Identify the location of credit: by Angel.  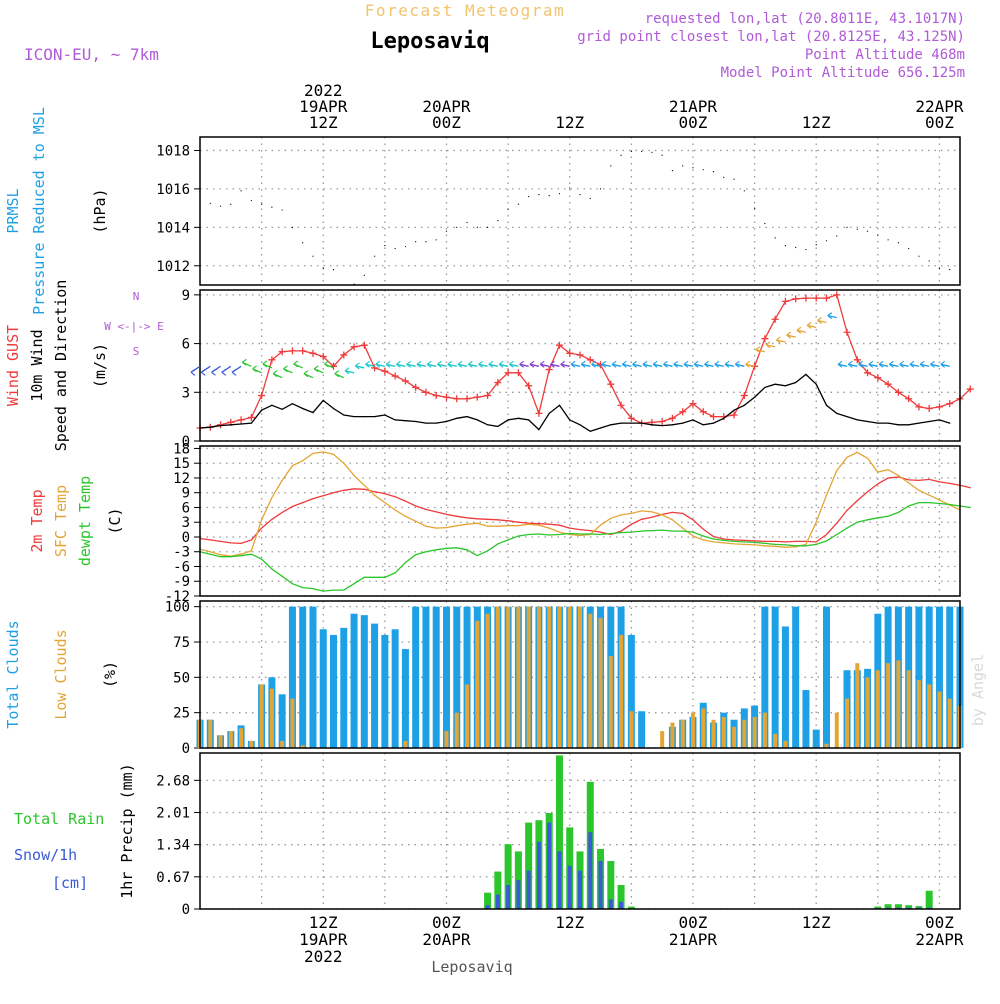
(978, 690).